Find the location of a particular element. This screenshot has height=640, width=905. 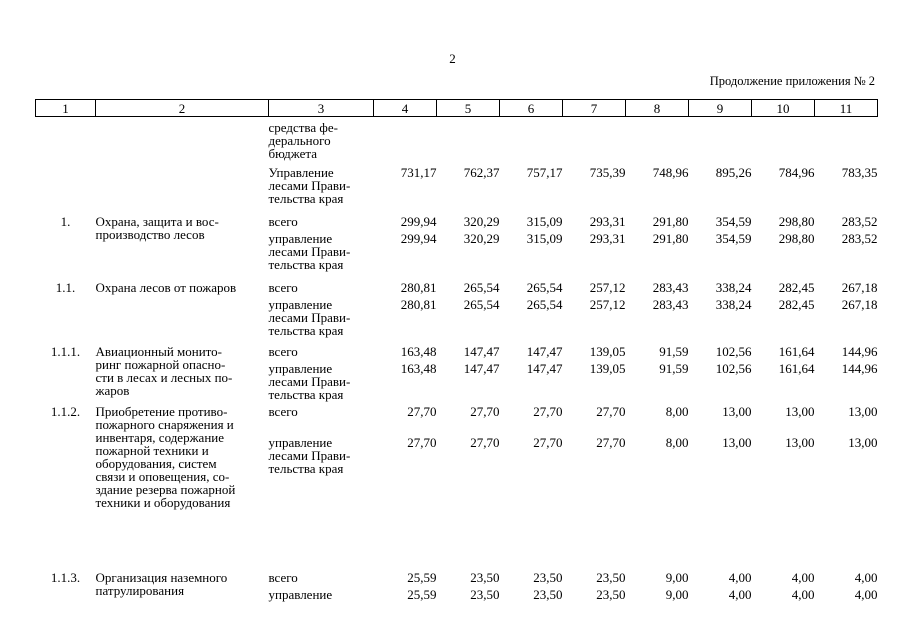

value-cell: 298,80 is located at coordinates (796, 238).